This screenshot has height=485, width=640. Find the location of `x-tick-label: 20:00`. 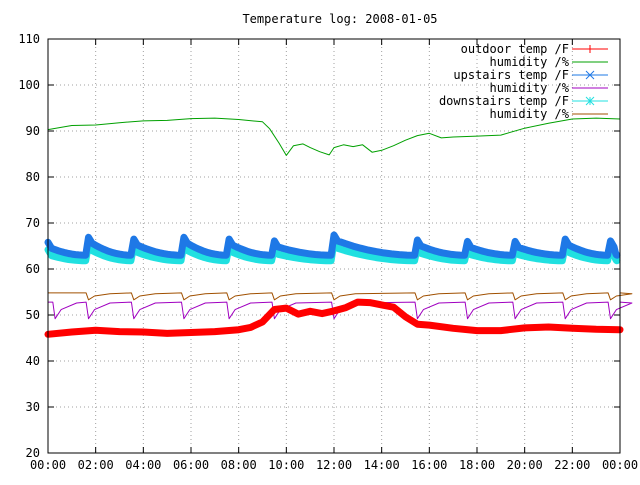

x-tick-label: 20:00 is located at coordinates (525, 465).